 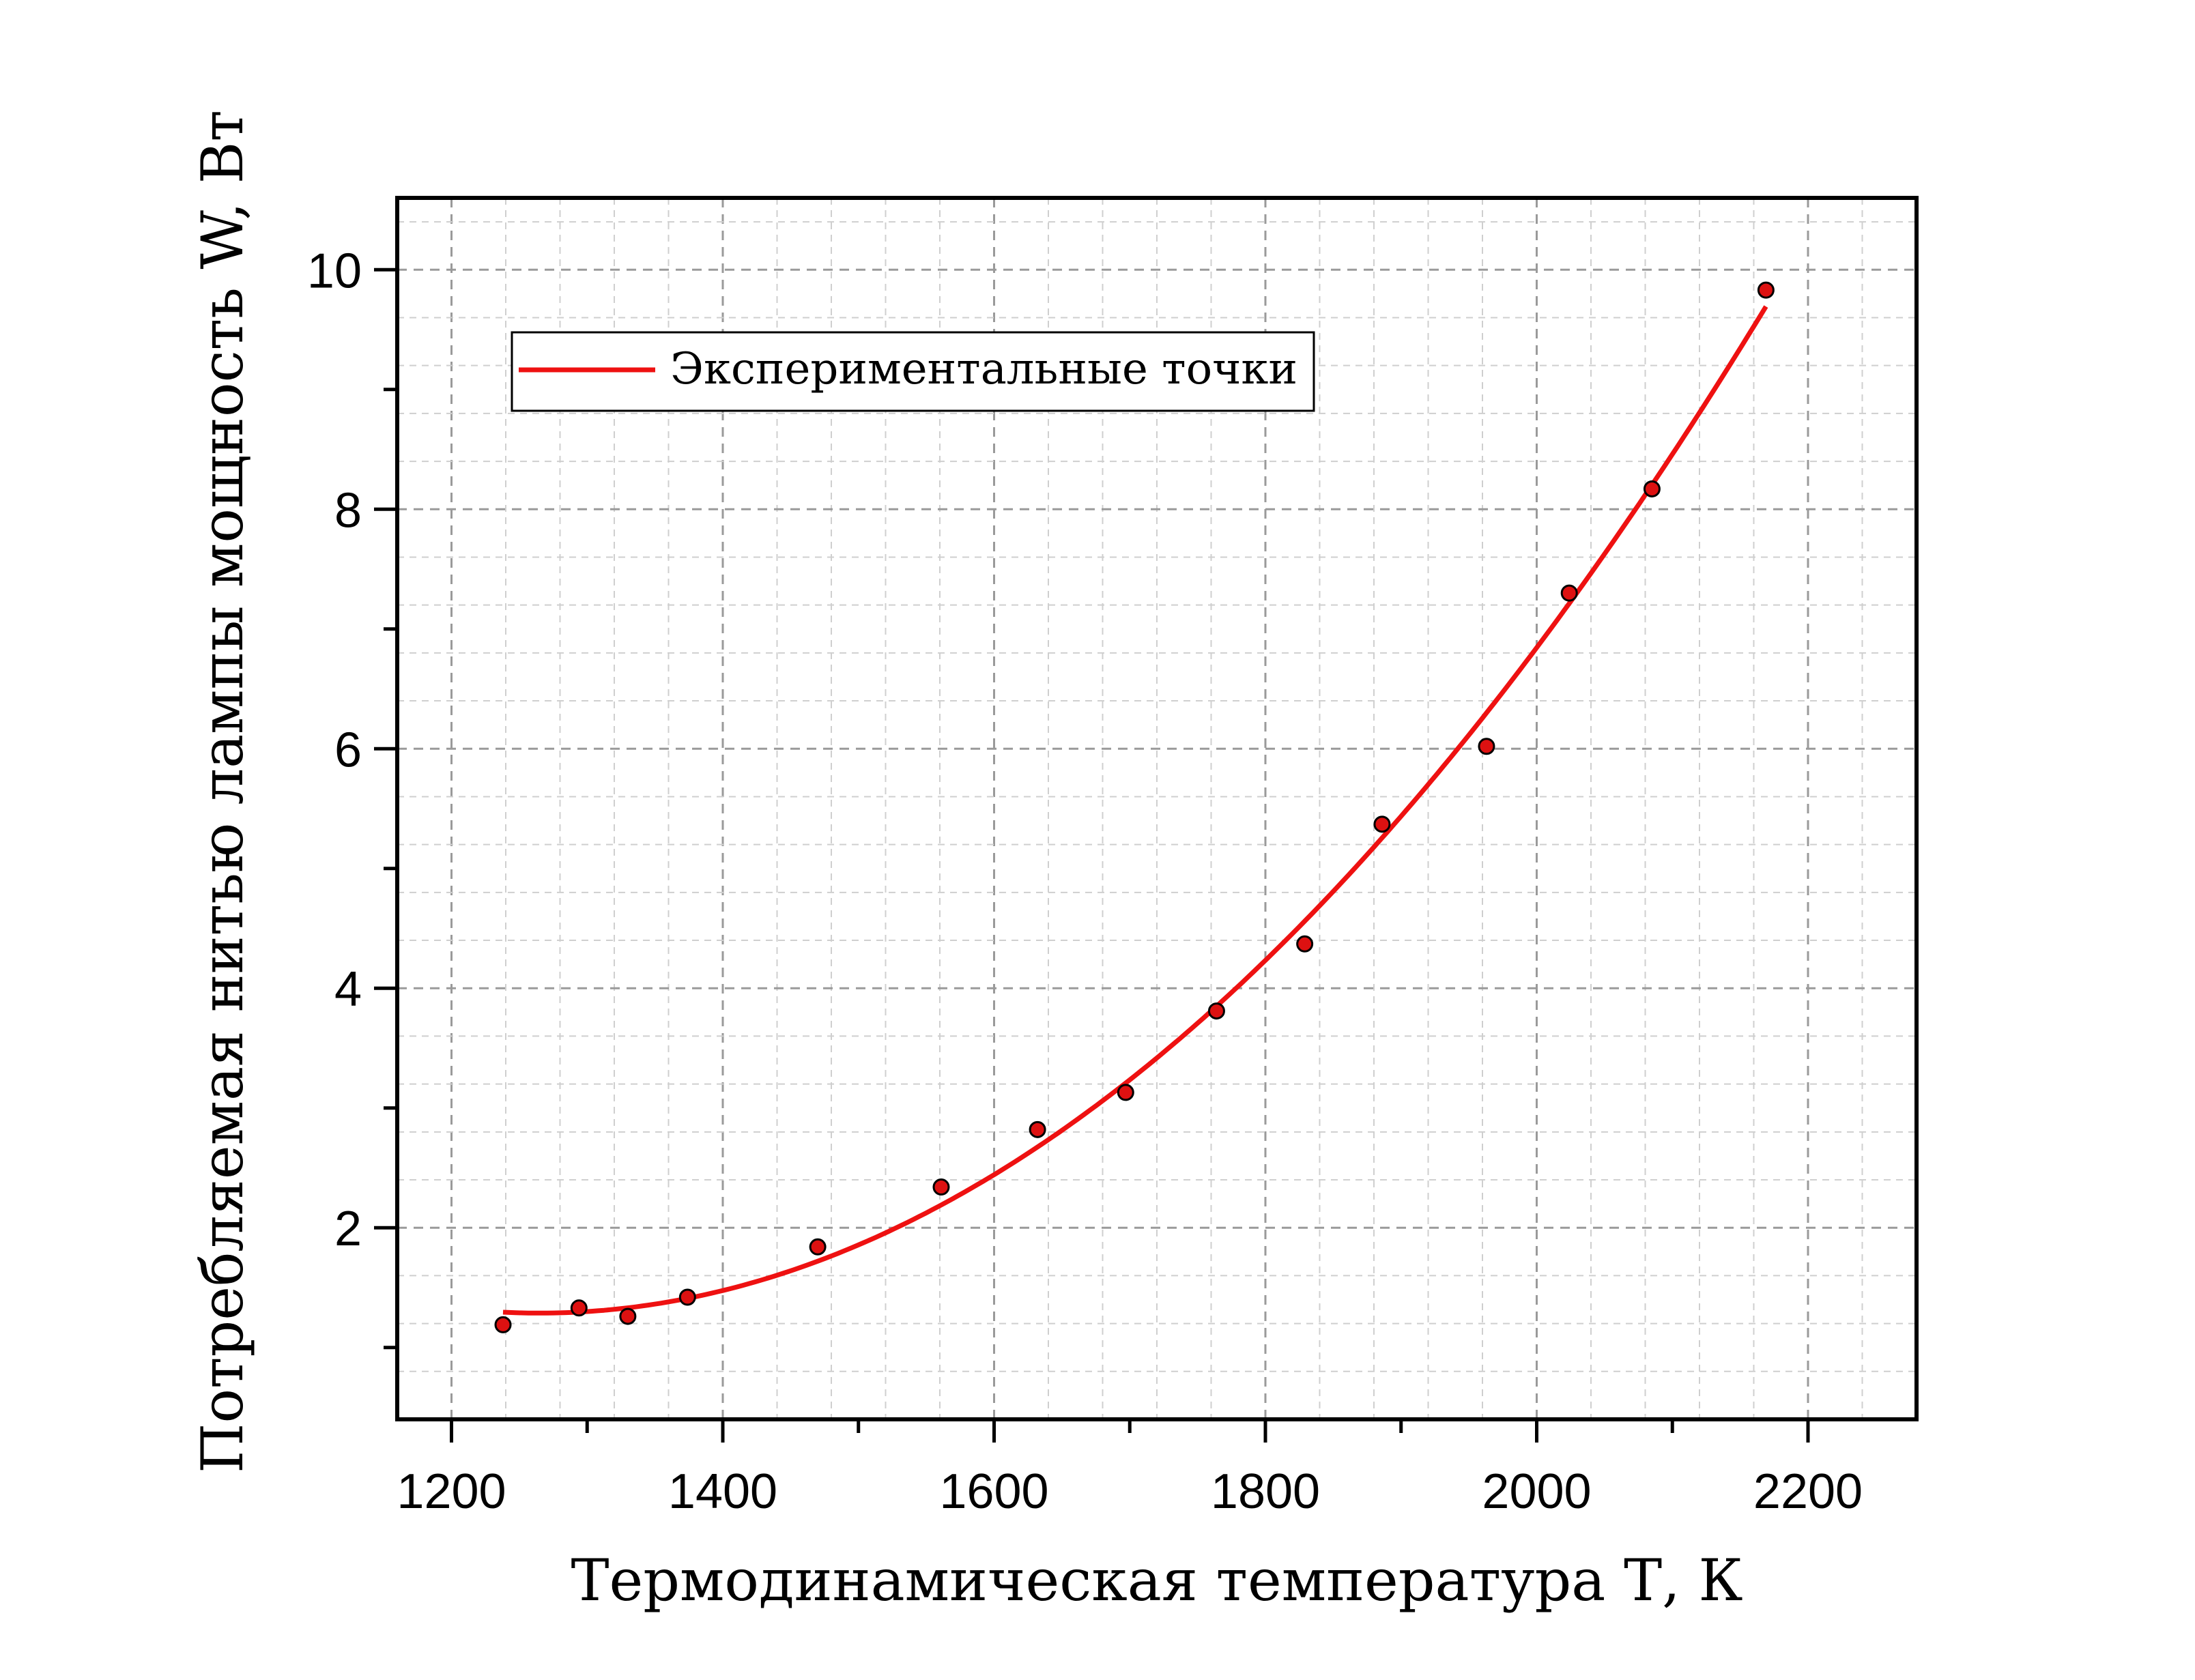 I want to click on y-tick-label: 2, so click(x=348, y=1229).